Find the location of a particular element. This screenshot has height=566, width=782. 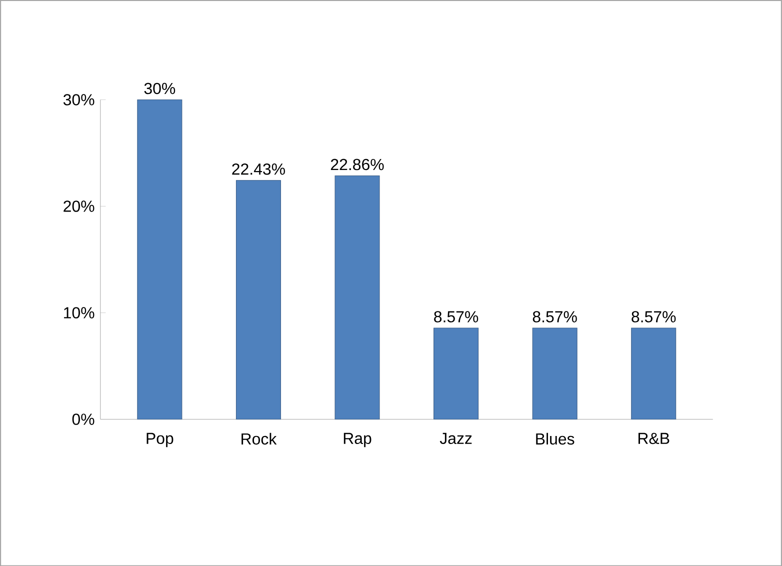

y-tick-label: 10% is located at coordinates (79, 312).